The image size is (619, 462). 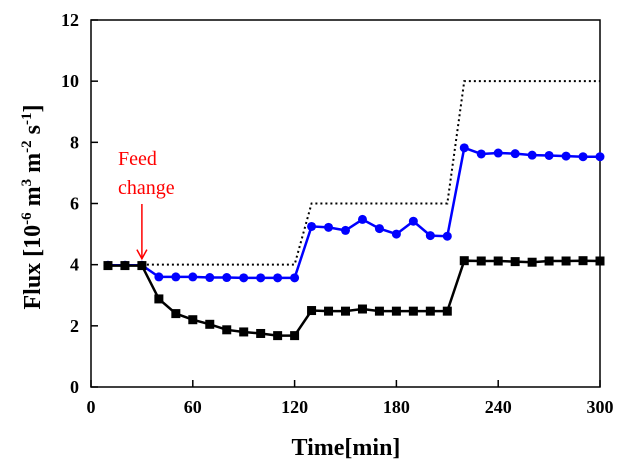 What do you see at coordinates (27, 183) in the screenshot?
I see `y-axis-title-exp: 3` at bounding box center [27, 183].